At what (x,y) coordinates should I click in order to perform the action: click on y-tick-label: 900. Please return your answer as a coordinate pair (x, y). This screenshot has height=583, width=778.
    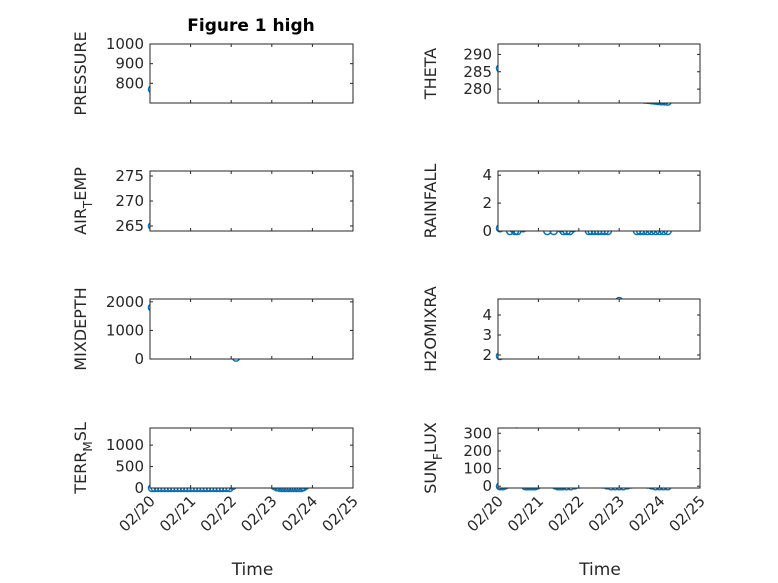
    Looking at the image, I should click on (129, 64).